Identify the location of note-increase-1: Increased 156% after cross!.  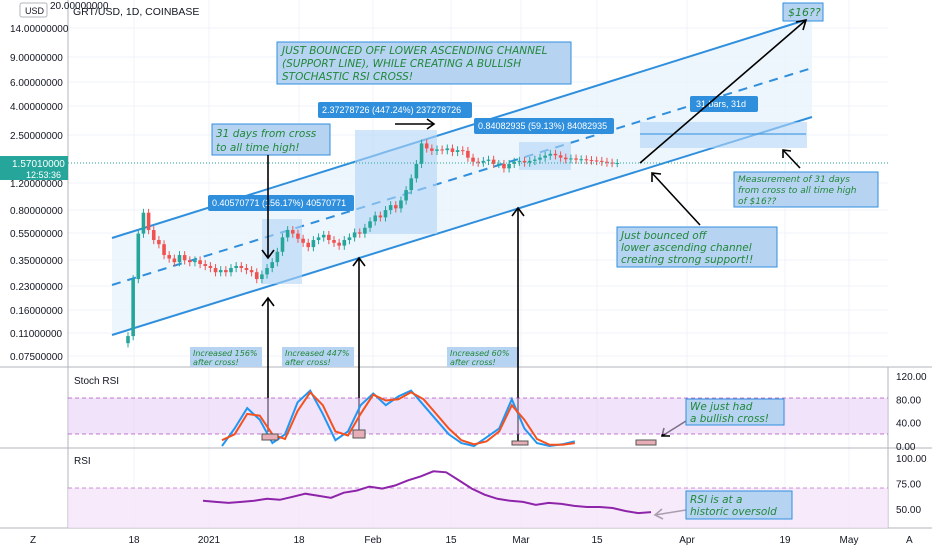
(226, 357).